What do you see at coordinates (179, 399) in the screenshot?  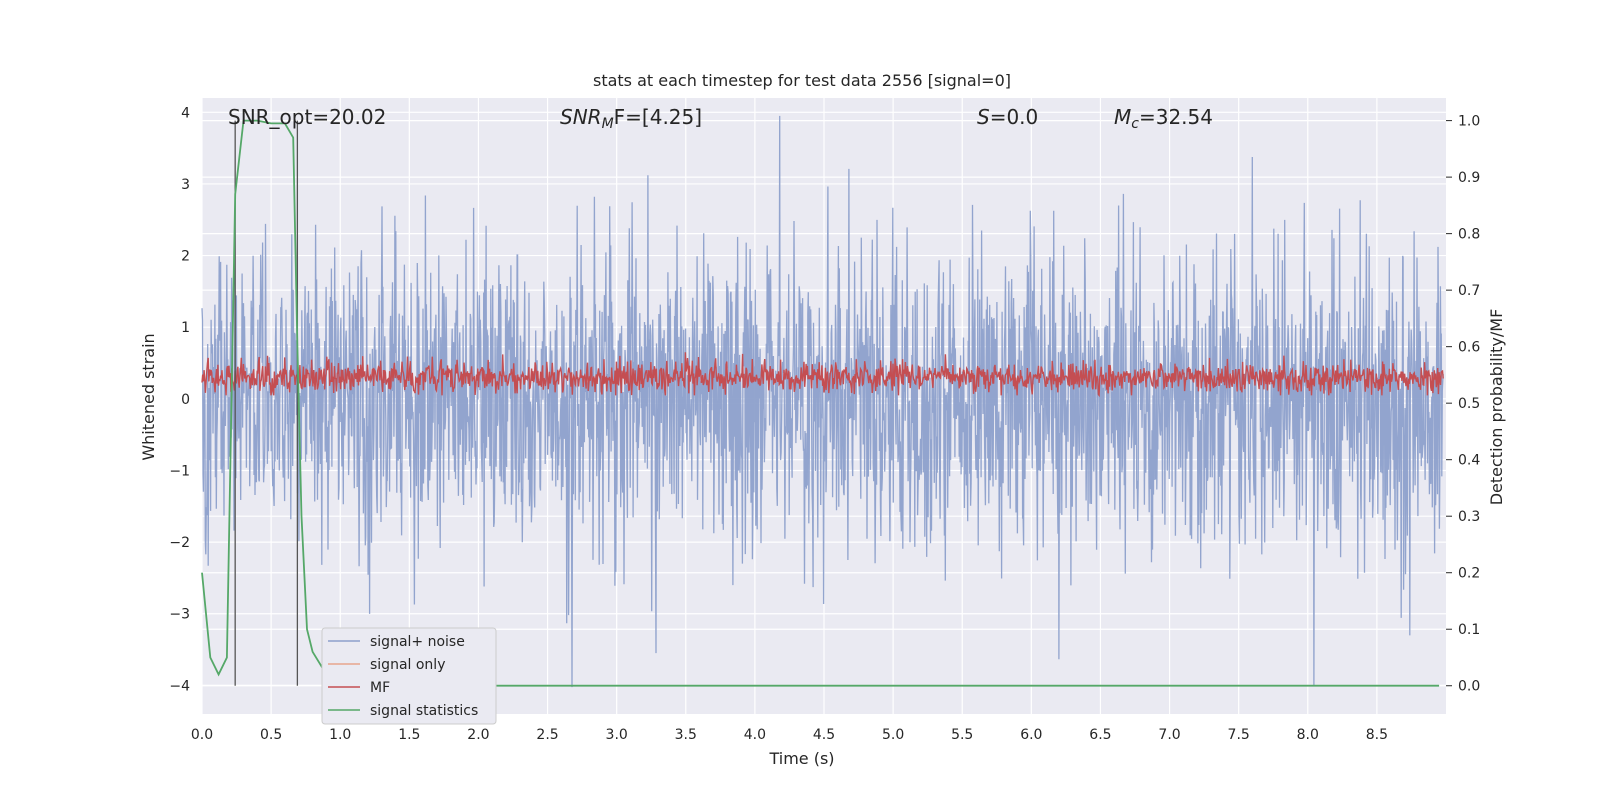 I see `y-ticks-left: 4 3 2 1 0 −1 −2 −3 −4` at bounding box center [179, 399].